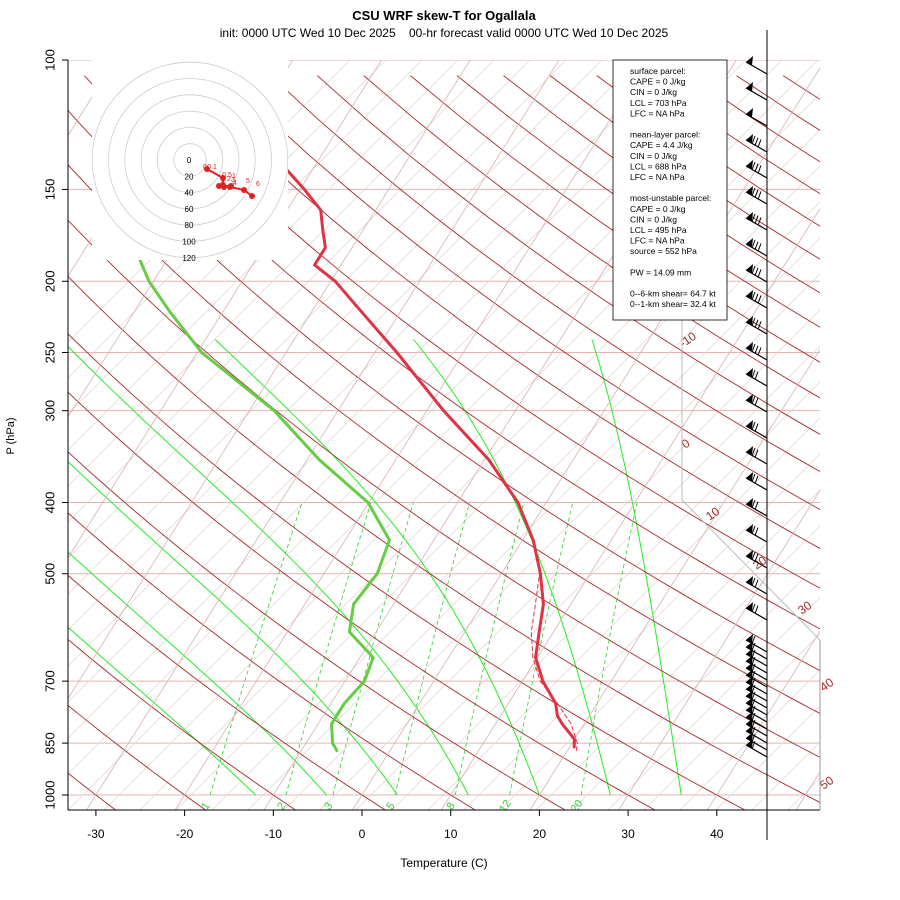 The height and width of the screenshot is (900, 900). What do you see at coordinates (712, 513) in the screenshot?
I see `isotherm-label: 10` at bounding box center [712, 513].